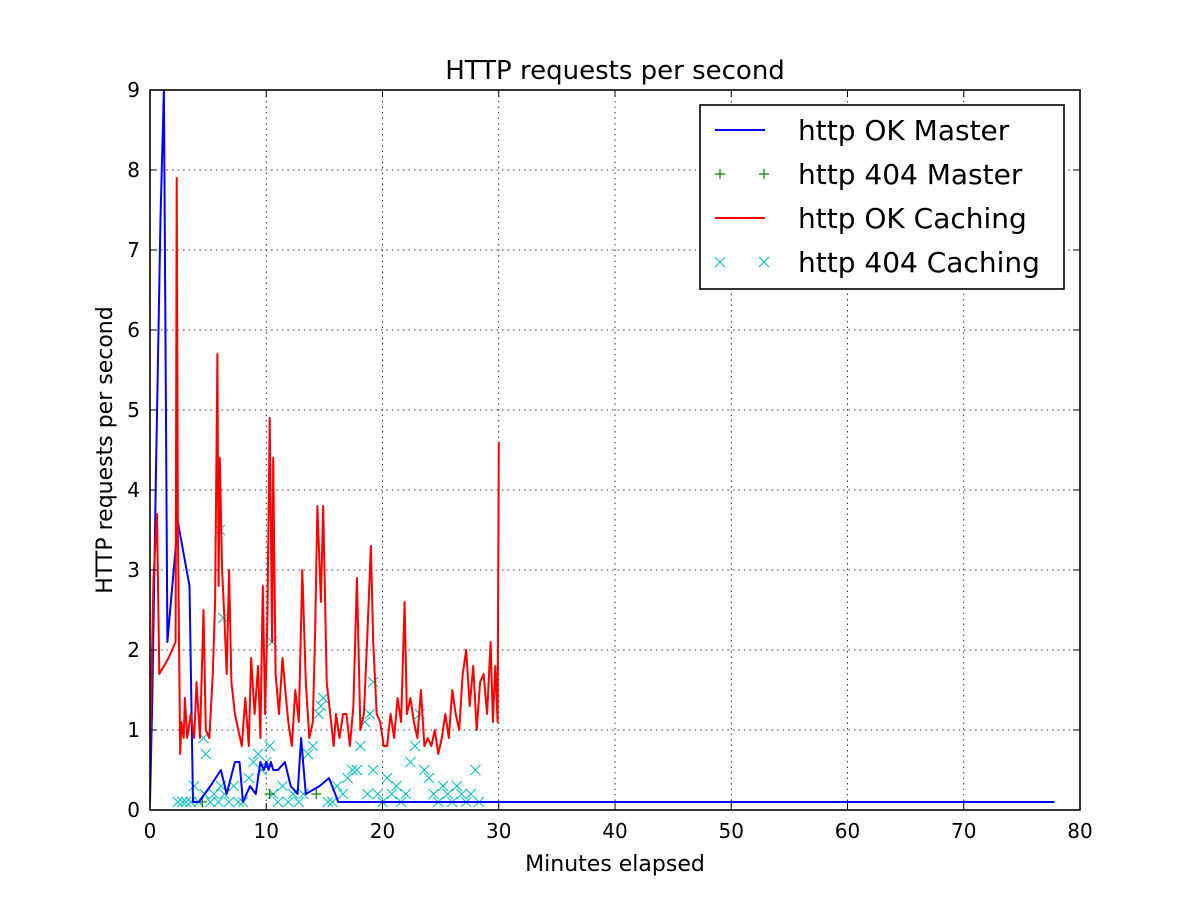 Image resolution: width=1200 pixels, height=900 pixels. What do you see at coordinates (133, 410) in the screenshot?
I see `y-tick-label: 5` at bounding box center [133, 410].